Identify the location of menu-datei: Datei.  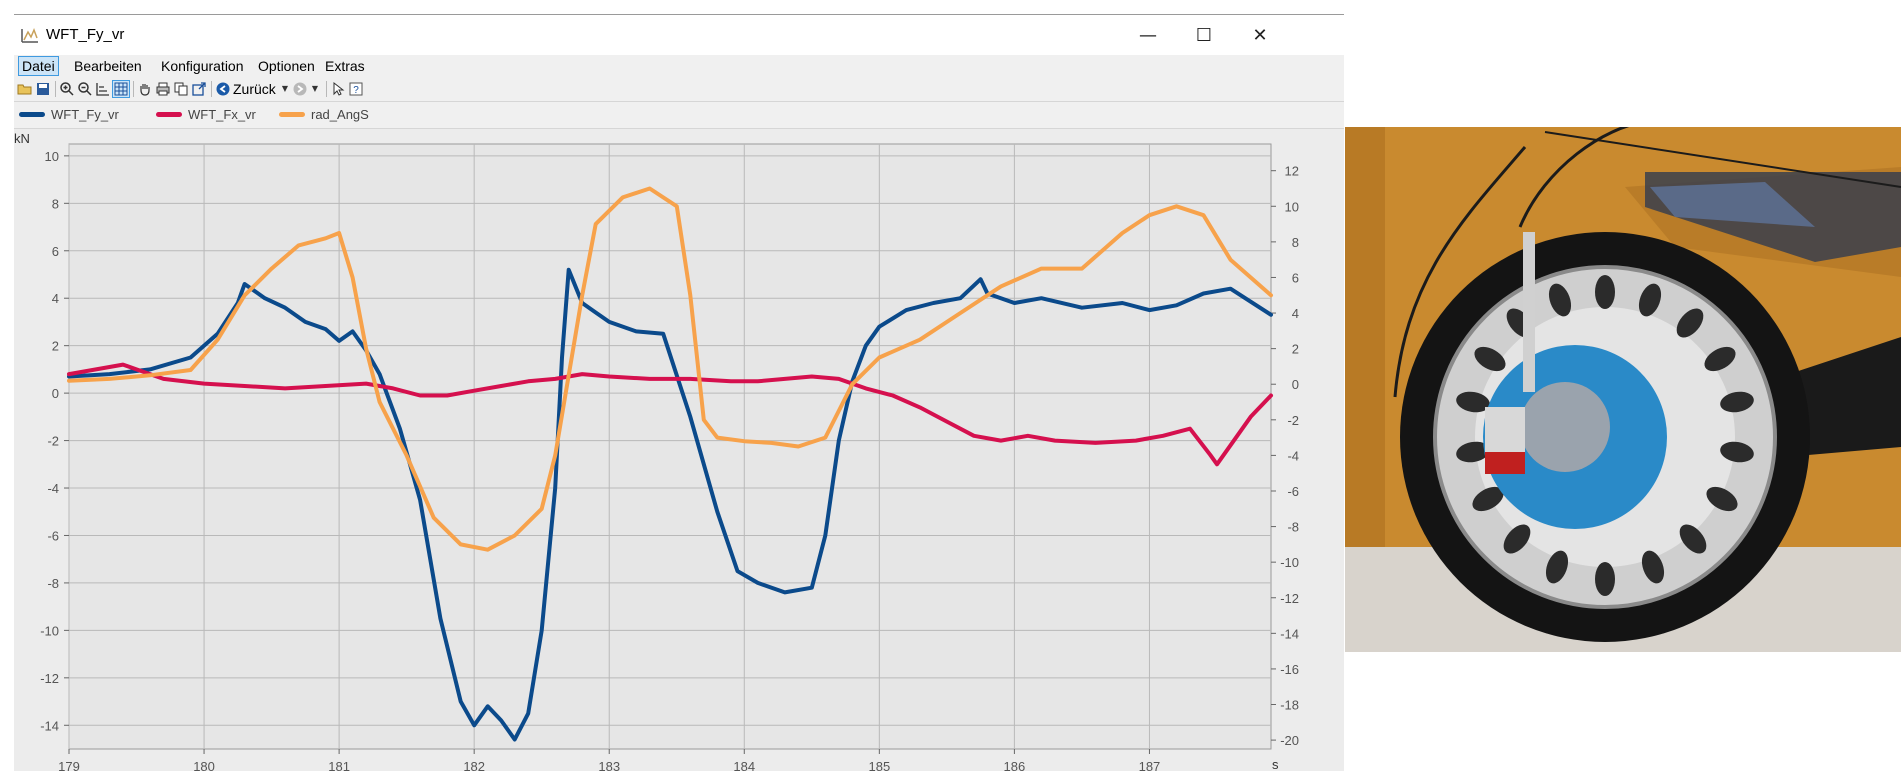
(38, 66).